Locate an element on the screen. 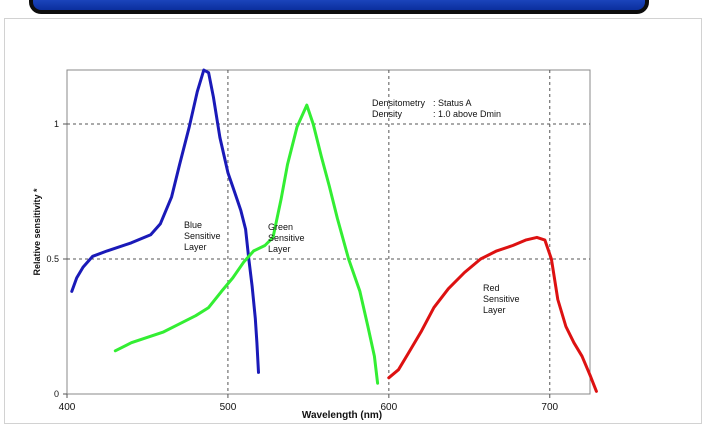 The height and width of the screenshot is (427, 708). red-series-label-line-1: Red is located at coordinates (491, 288).